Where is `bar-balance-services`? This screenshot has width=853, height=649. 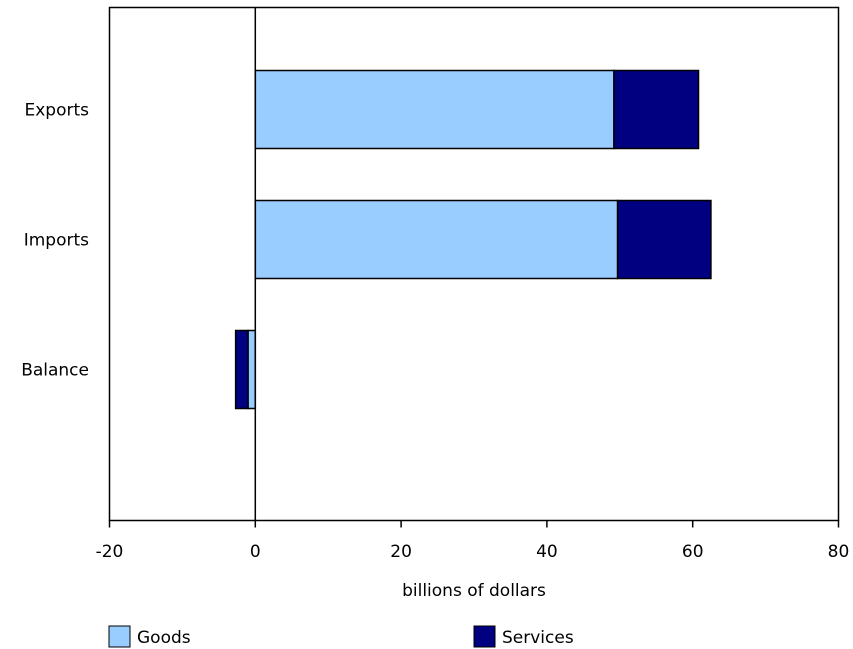 bar-balance-services is located at coordinates (241, 369).